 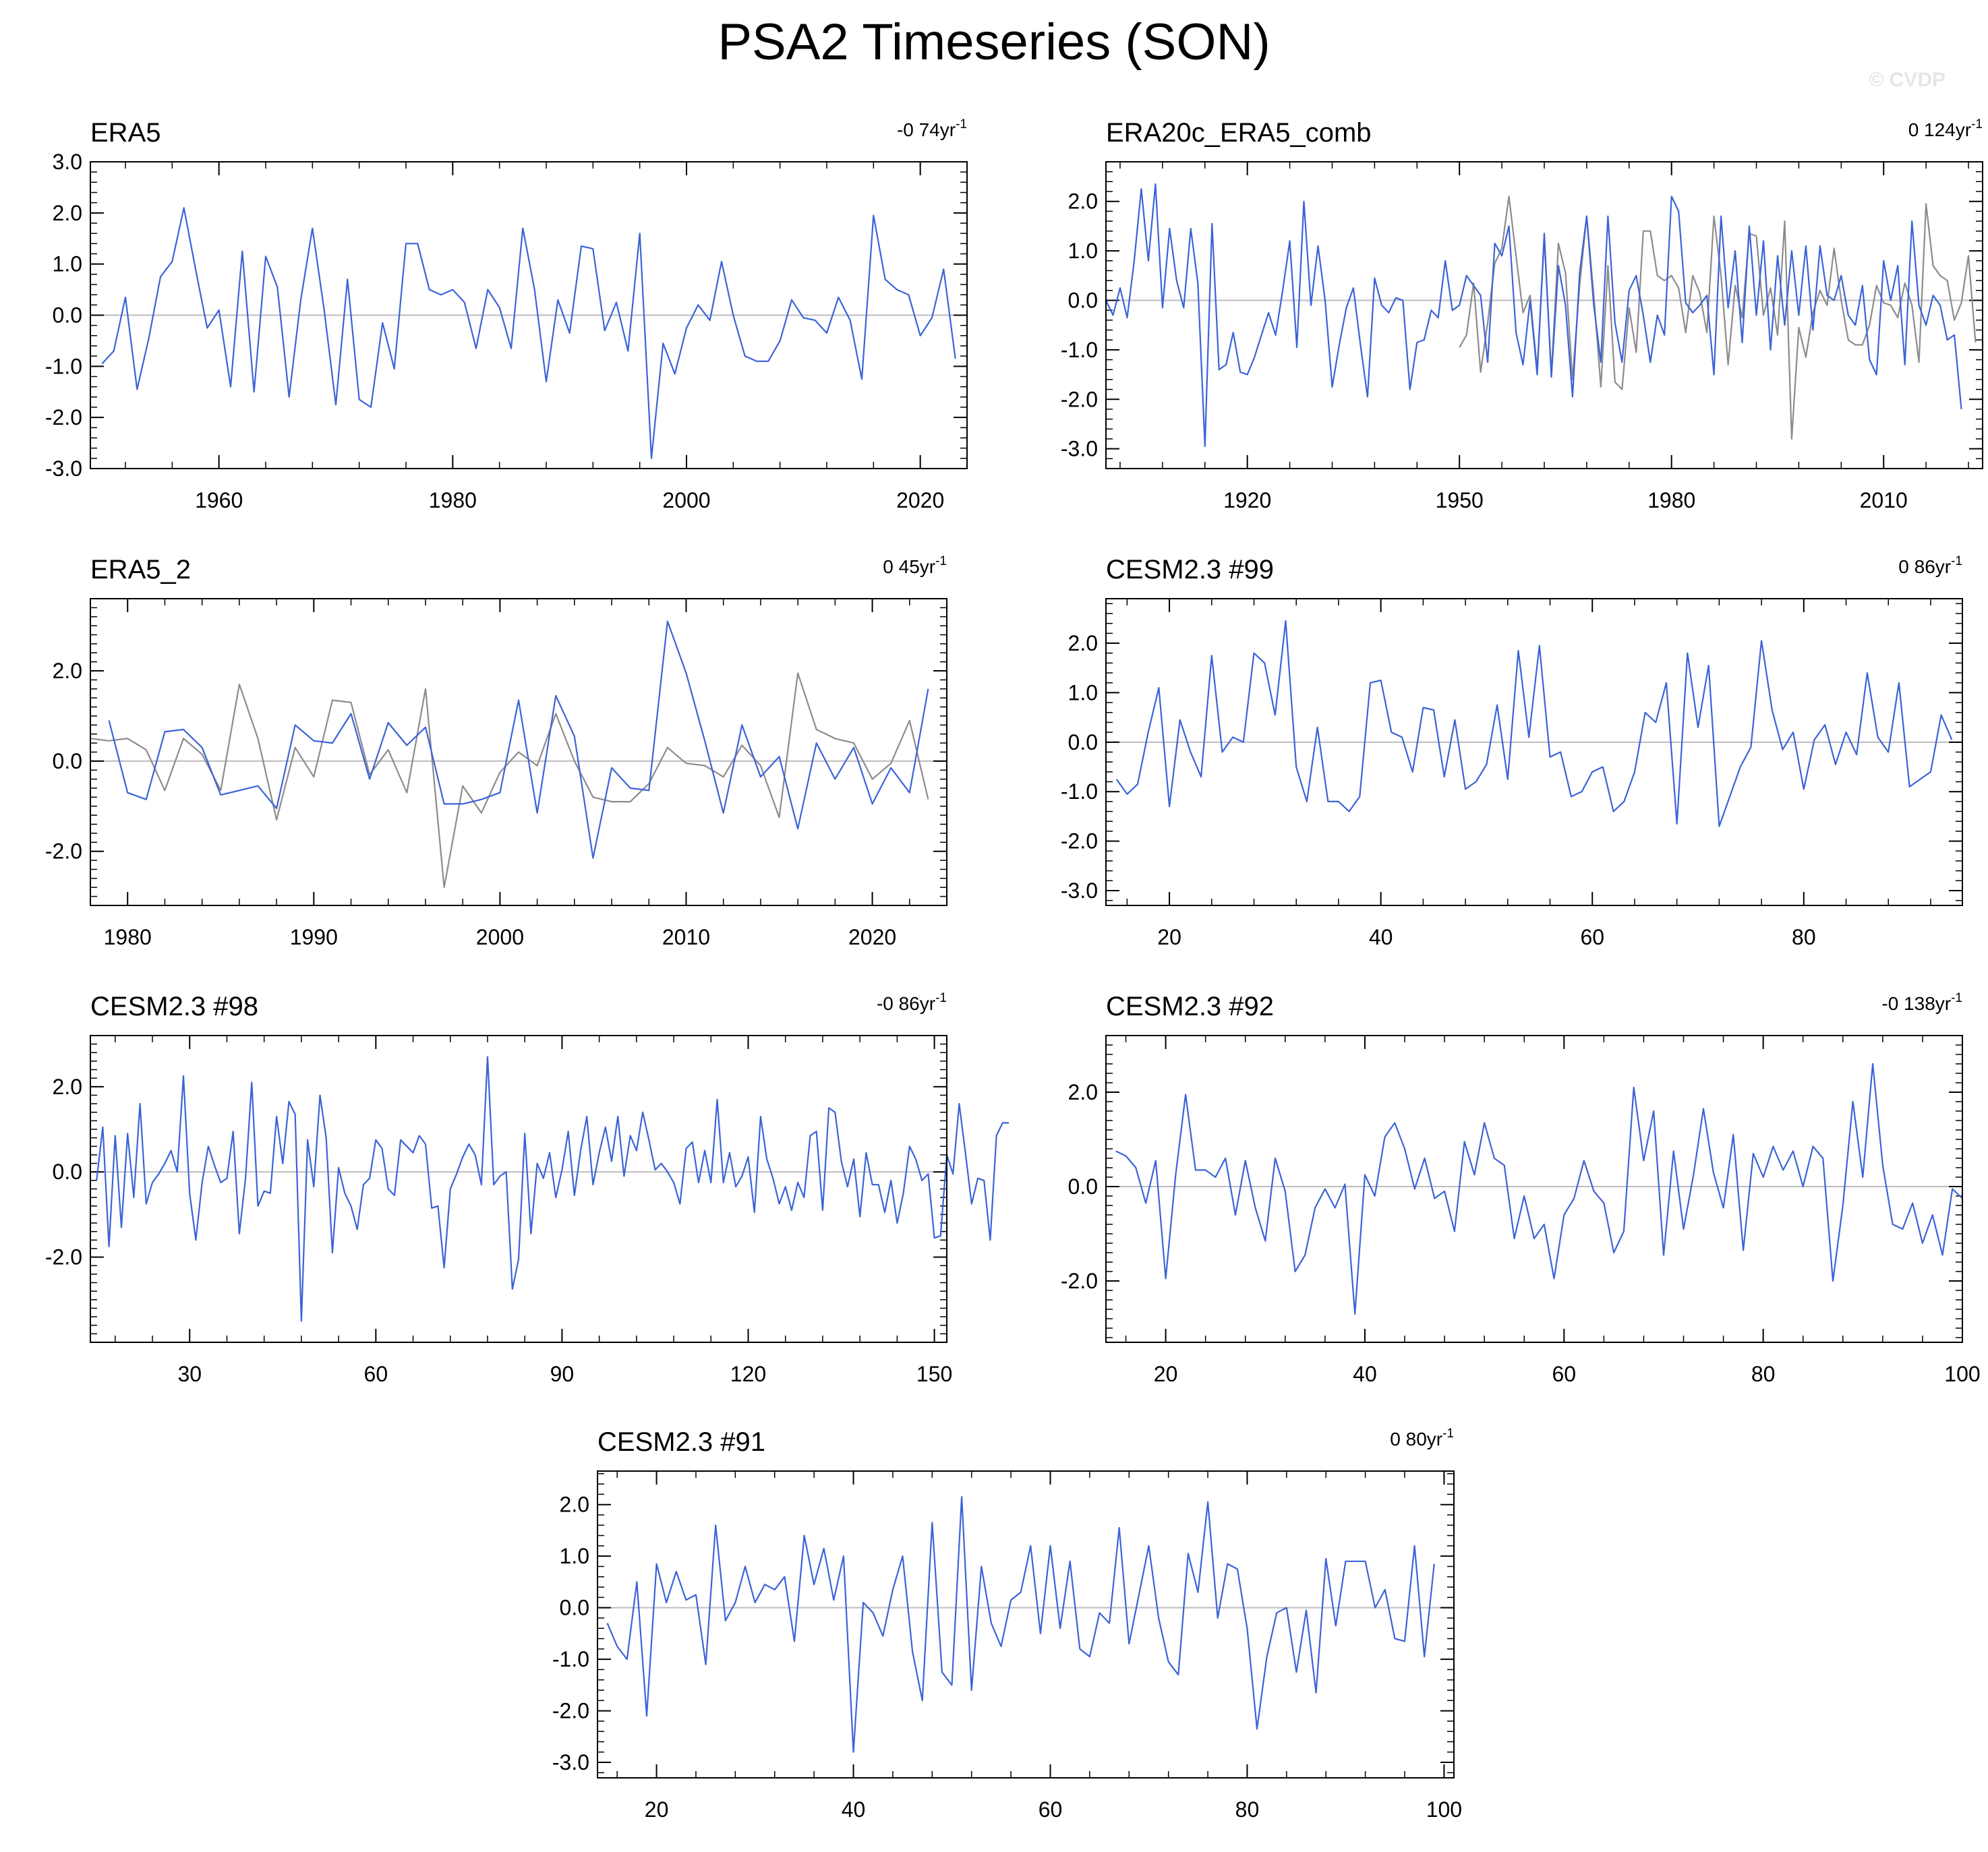 I want to click on trend-label: -0 86yr-1, so click(x=912, y=1003).